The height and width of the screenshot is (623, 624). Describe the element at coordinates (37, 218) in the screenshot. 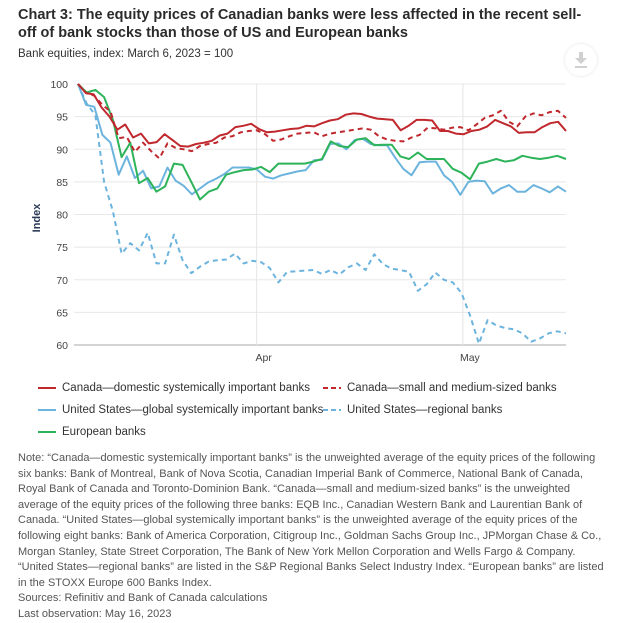

I see `y-axis-label: Index` at that location.